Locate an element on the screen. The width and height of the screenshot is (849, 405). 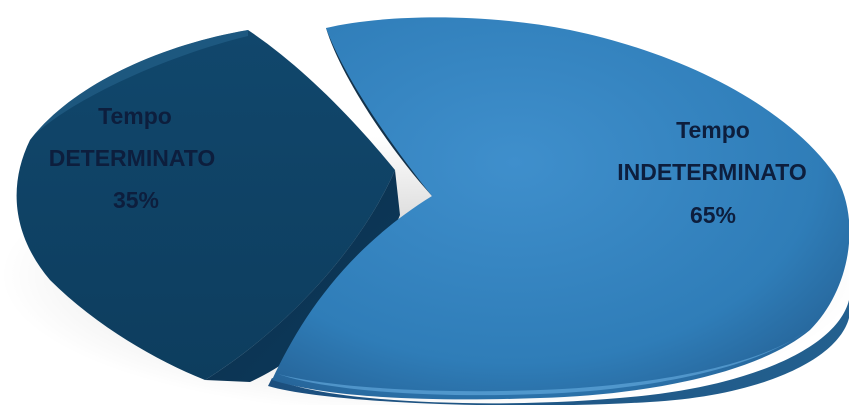
label-indeterminato: Tempo INDETERMINATO 65% is located at coordinates (712, 172).